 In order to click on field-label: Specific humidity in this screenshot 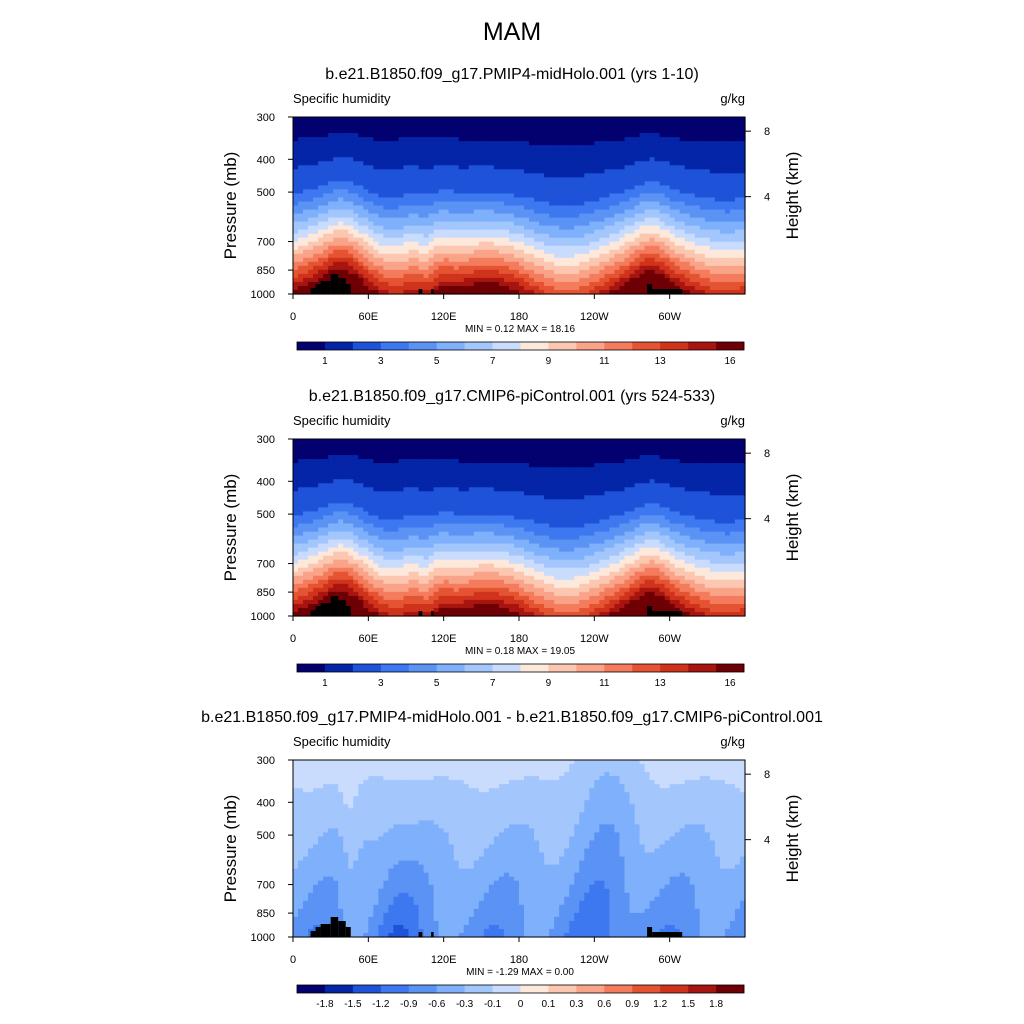, I will do `click(342, 741)`.